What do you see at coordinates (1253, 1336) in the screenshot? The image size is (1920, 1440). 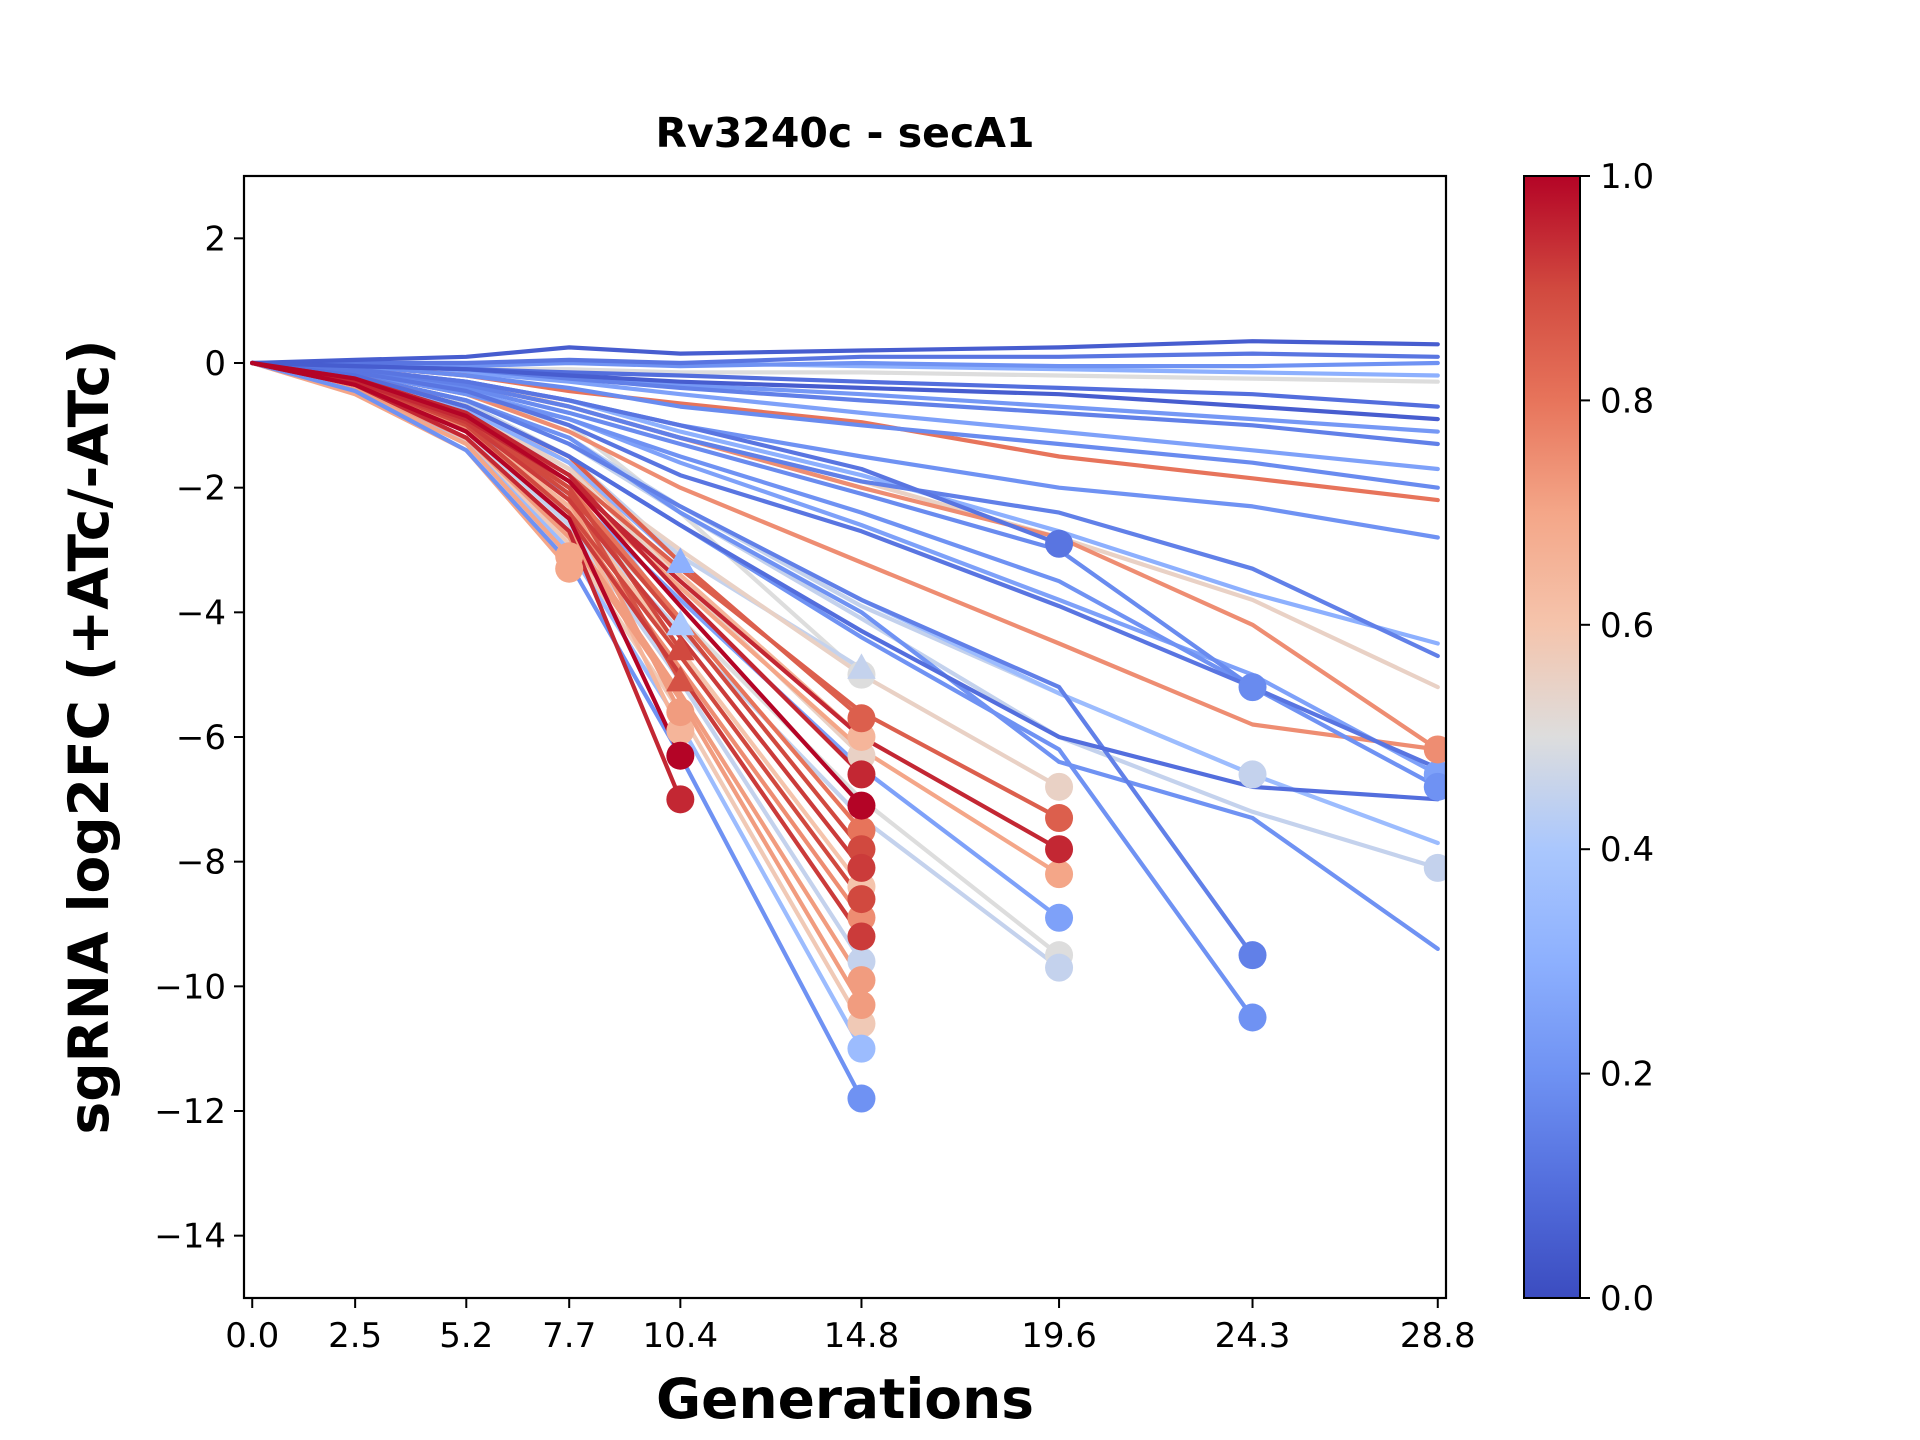 I see `x-tick-label: 24.3` at bounding box center [1253, 1336].